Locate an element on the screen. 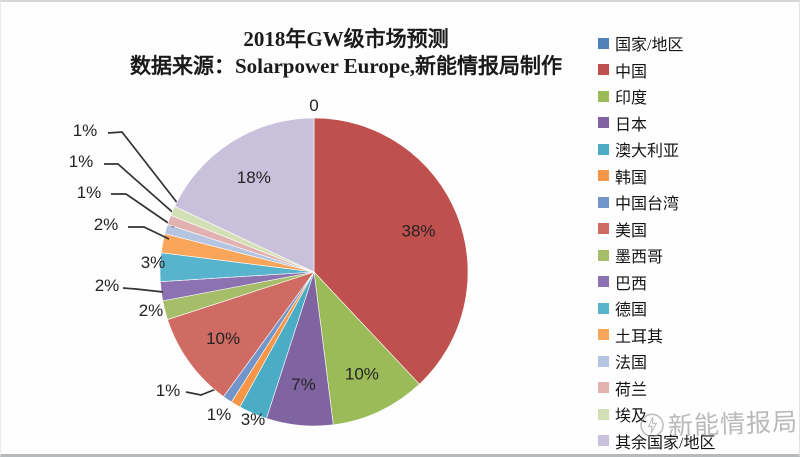 The height and width of the screenshot is (457, 800). legend-item-1: 中国 is located at coordinates (698, 70).